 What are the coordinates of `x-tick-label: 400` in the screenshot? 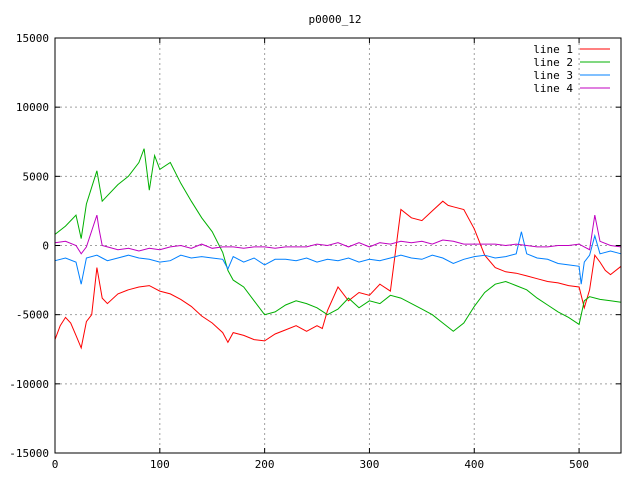 It's located at (474, 464).